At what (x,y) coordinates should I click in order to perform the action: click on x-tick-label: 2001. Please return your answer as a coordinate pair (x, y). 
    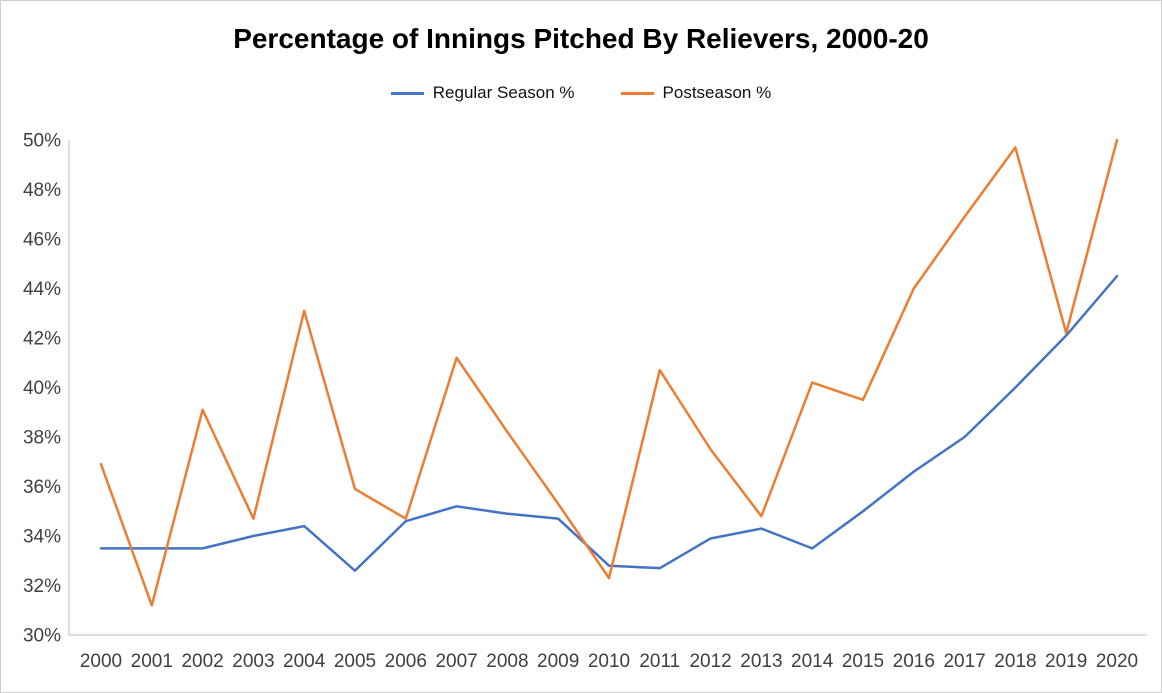
    Looking at the image, I should click on (152, 661).